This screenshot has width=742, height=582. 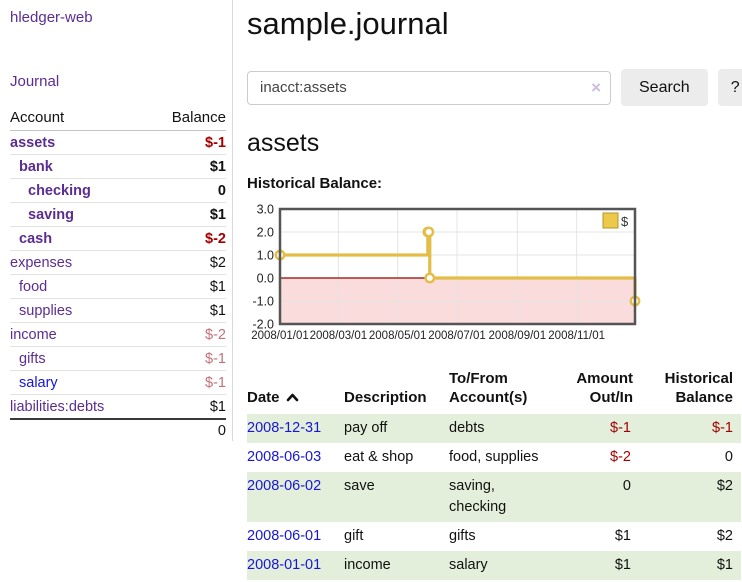 What do you see at coordinates (366, 428) in the screenshot?
I see `transaction-description: pay off` at bounding box center [366, 428].